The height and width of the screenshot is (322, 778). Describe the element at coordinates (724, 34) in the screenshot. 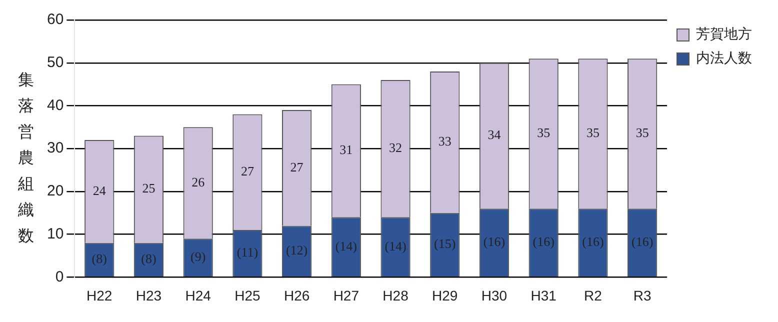

I see `legend-label: 芳賀地方` at that location.